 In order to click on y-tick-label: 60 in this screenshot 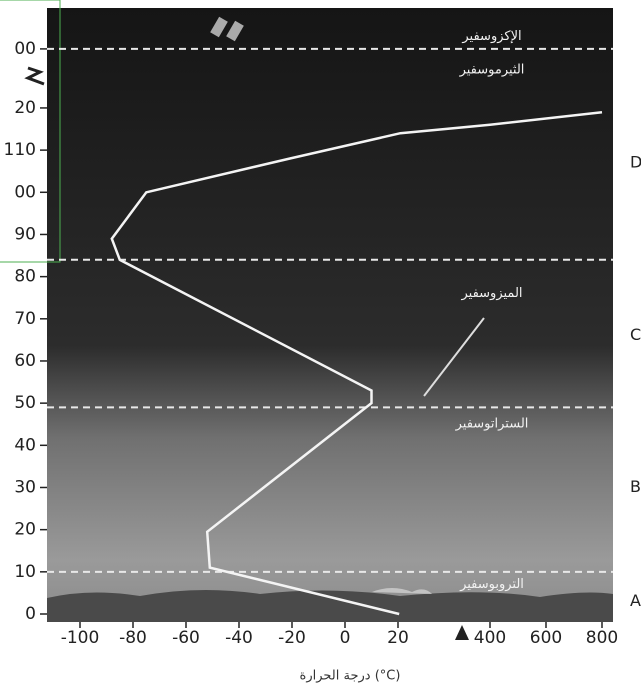, I will do `click(25, 361)`.